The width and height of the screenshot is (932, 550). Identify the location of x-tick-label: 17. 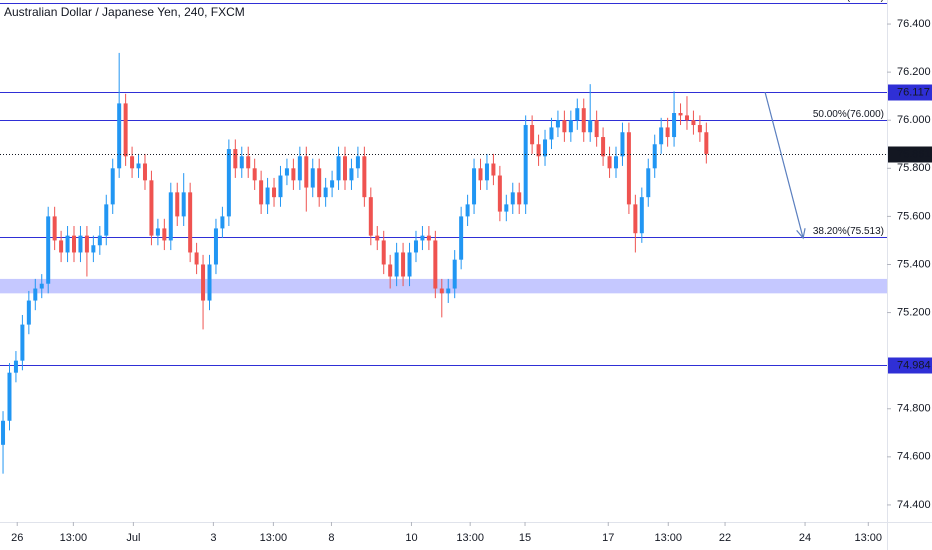
(608, 538).